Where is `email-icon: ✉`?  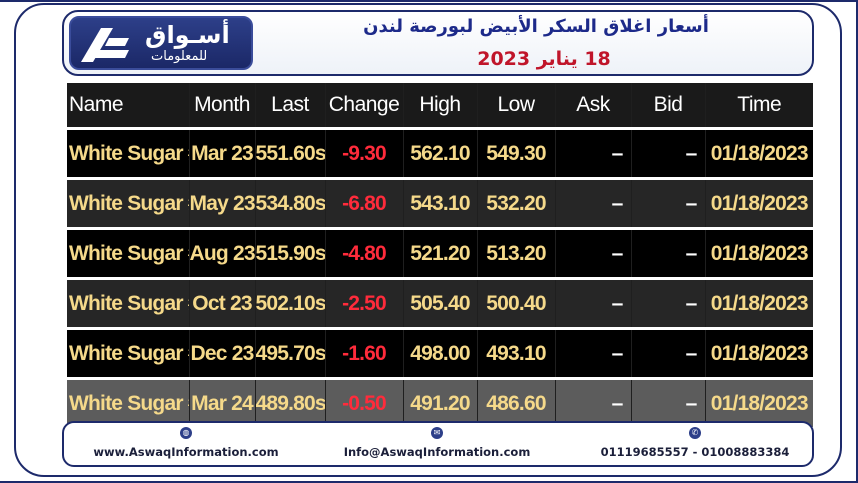
email-icon: ✉ is located at coordinates (437, 433).